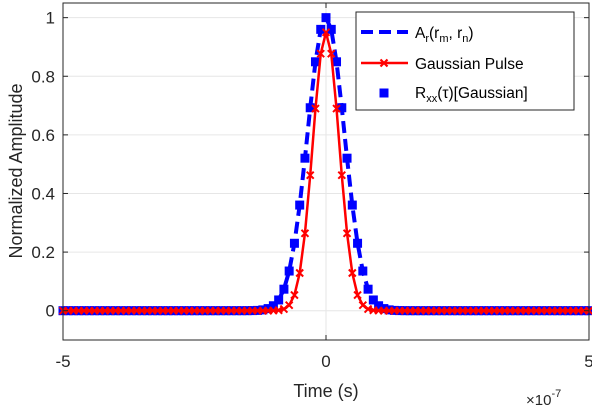 This screenshot has width=592, height=408. What do you see at coordinates (384, 93) in the screenshot?
I see `legend-swatch-rxx-marker` at bounding box center [384, 93].